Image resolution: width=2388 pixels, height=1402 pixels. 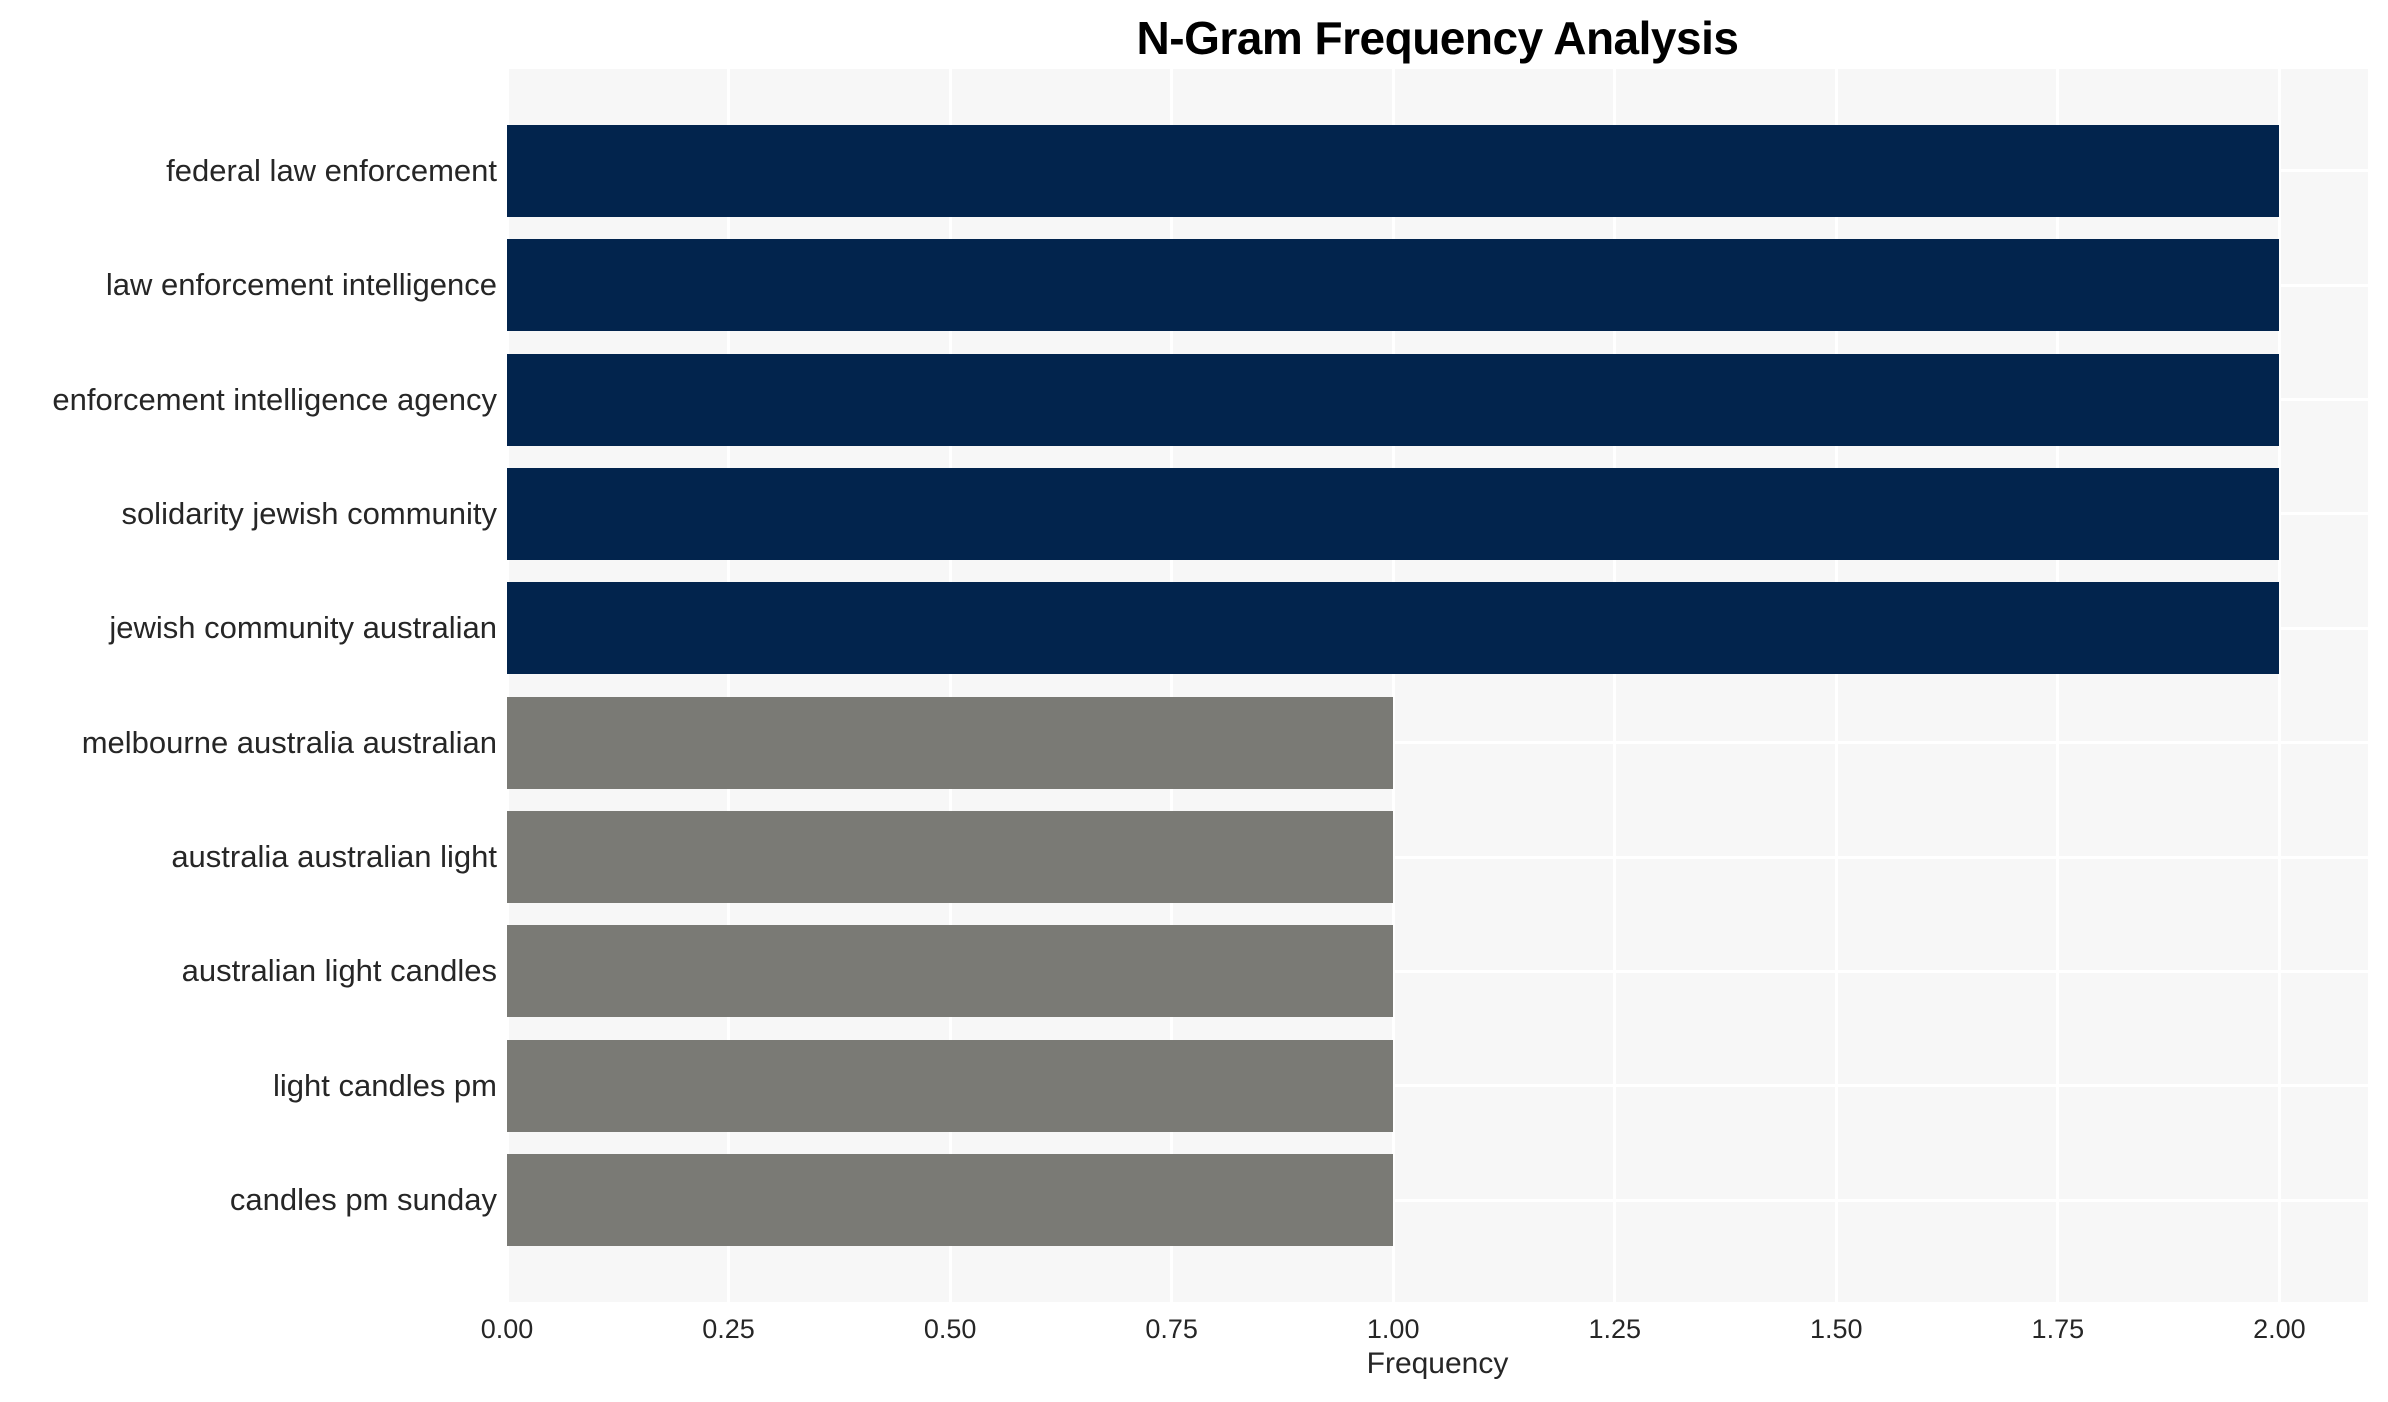 What do you see at coordinates (363, 1200) in the screenshot?
I see `y-tick-label: candles pm sunday` at bounding box center [363, 1200].